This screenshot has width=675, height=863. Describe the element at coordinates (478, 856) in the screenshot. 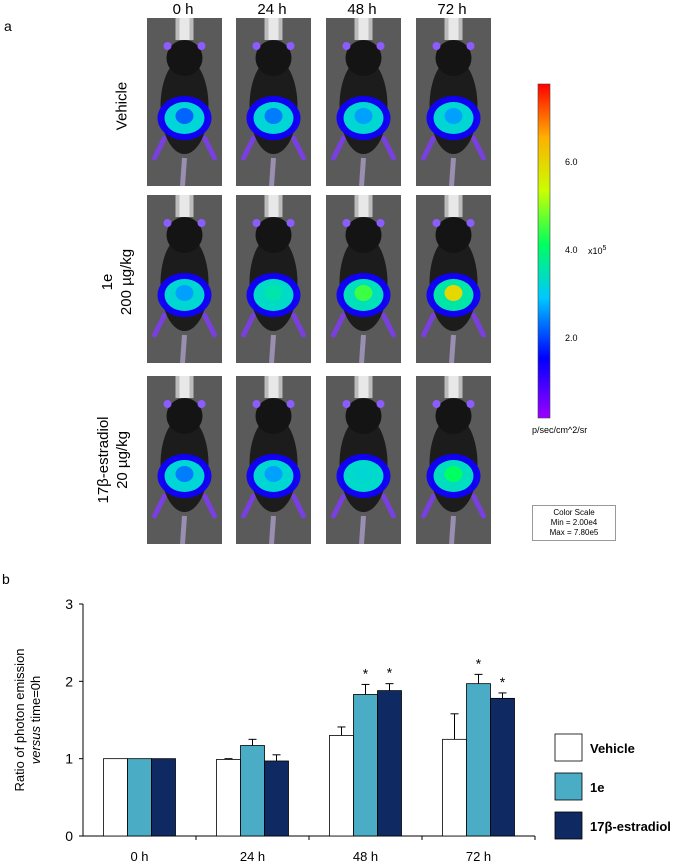

I see `x-tick-label: 72 h` at that location.